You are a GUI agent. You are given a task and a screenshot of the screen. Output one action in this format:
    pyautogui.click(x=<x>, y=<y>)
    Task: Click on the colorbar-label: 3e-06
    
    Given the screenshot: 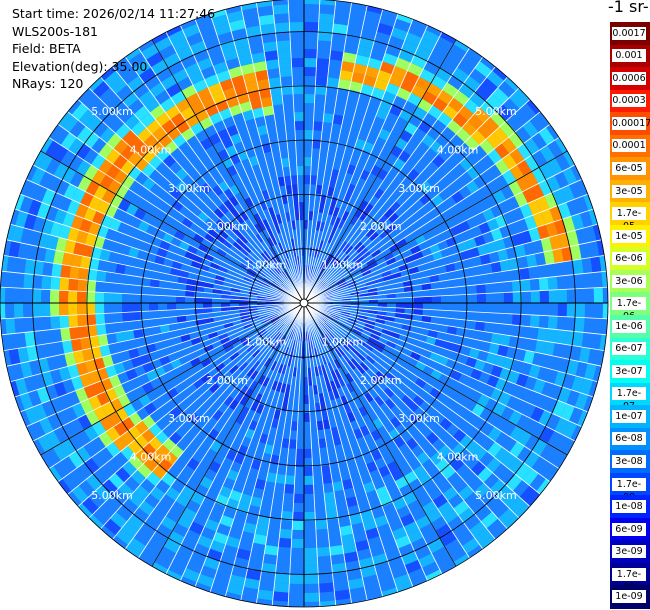 What is the action you would take?
    pyautogui.click(x=629, y=281)
    